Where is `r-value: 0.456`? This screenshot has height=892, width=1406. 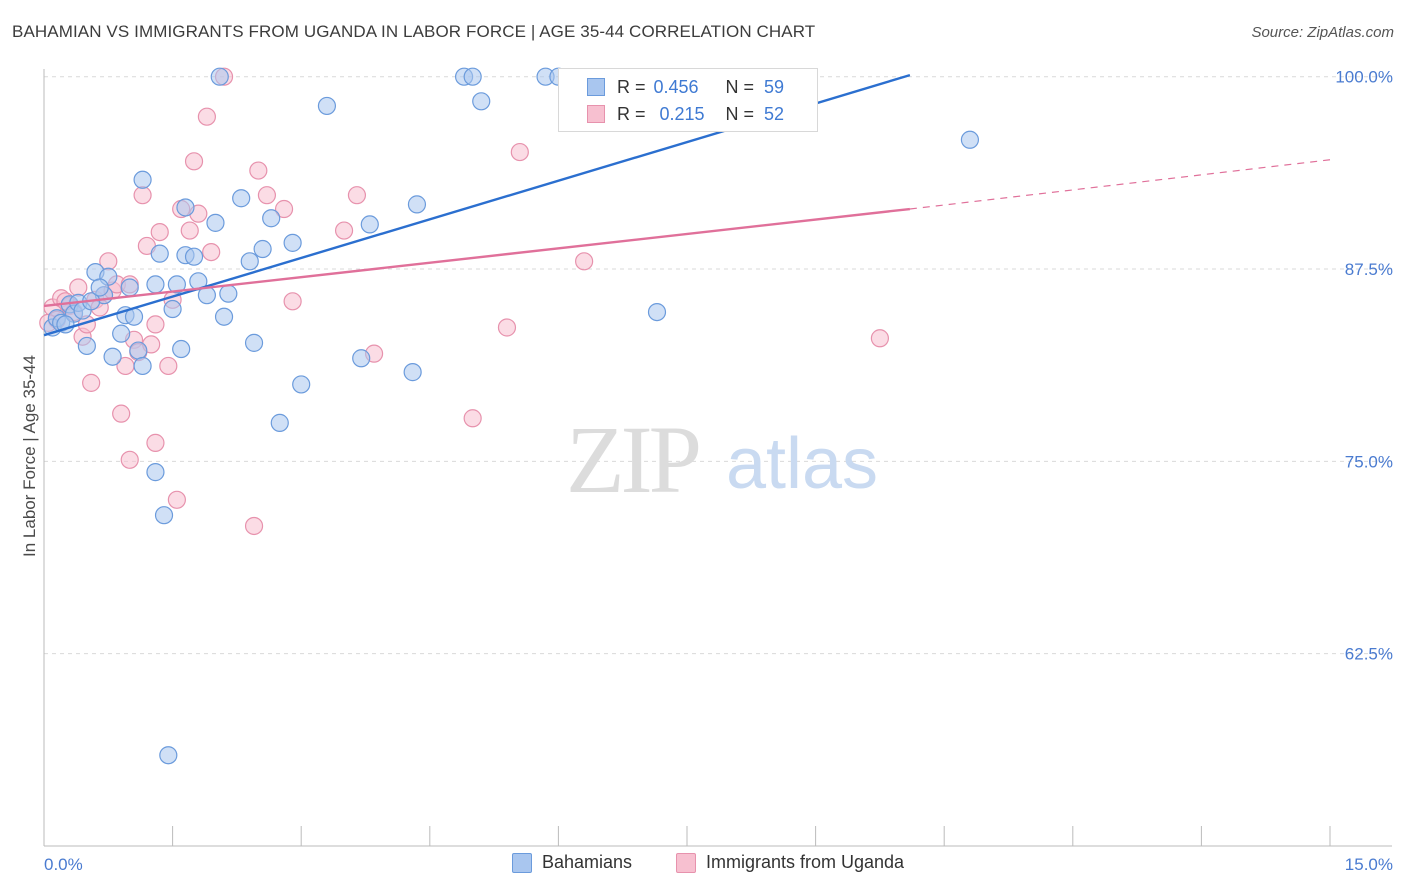 r-value: 0.456 is located at coordinates (676, 86).